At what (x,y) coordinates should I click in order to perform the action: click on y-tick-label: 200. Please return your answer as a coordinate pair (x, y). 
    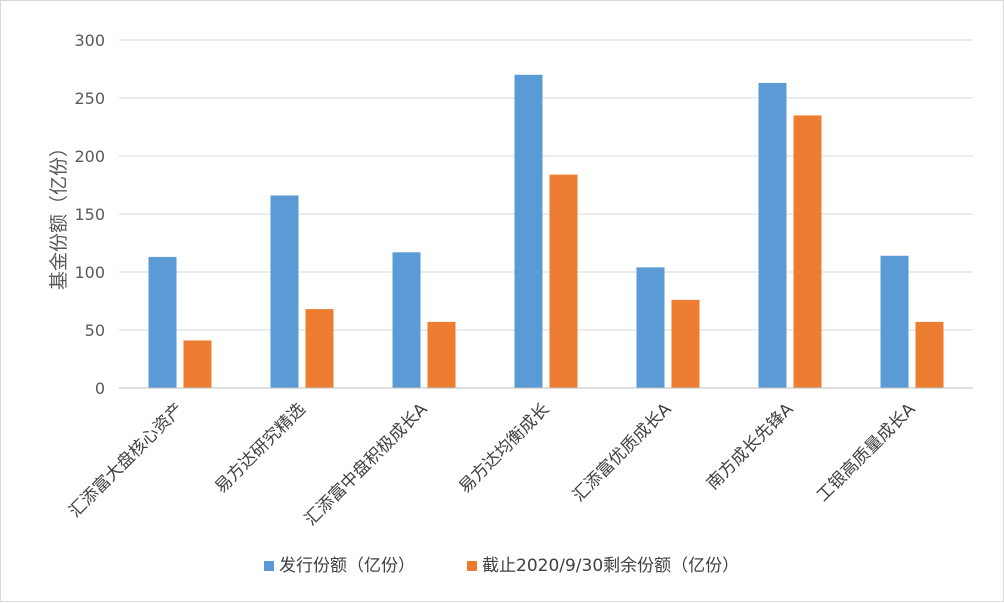
    Looking at the image, I should click on (89, 156).